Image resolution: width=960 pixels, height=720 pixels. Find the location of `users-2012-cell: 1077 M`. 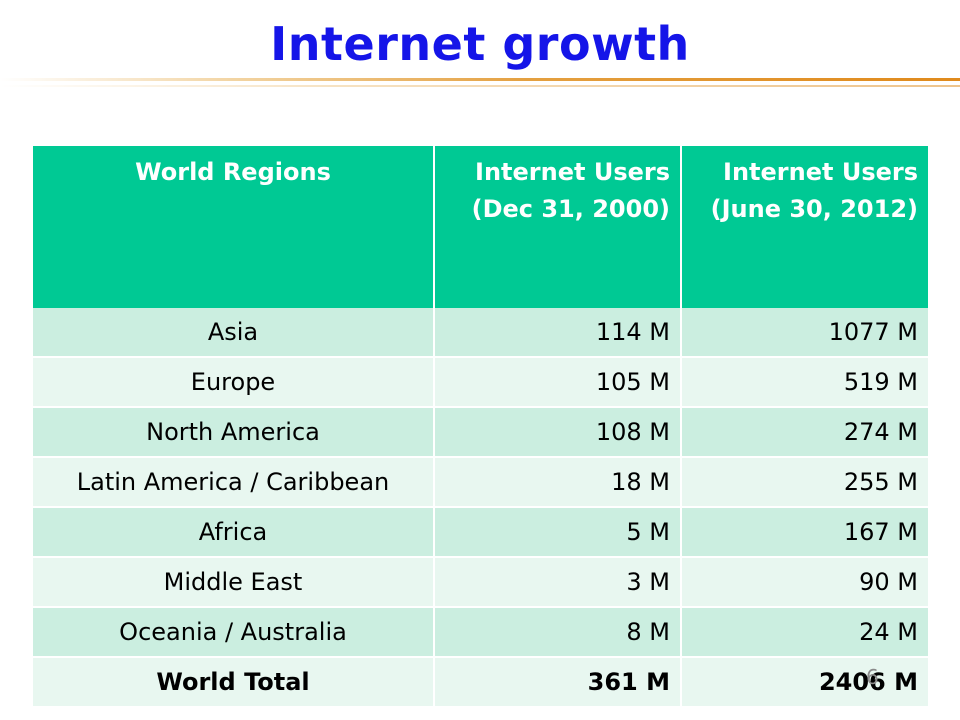

users-2012-cell: 1077 M is located at coordinates (804, 332).